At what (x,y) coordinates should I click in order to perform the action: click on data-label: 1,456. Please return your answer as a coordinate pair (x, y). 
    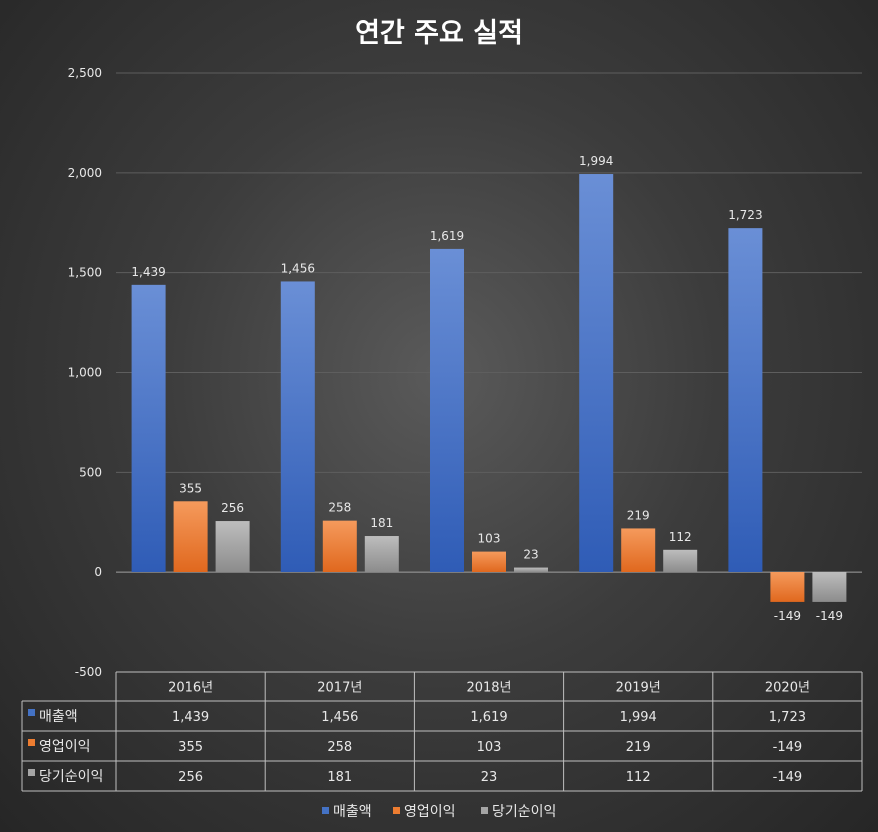
    Looking at the image, I should click on (298, 268).